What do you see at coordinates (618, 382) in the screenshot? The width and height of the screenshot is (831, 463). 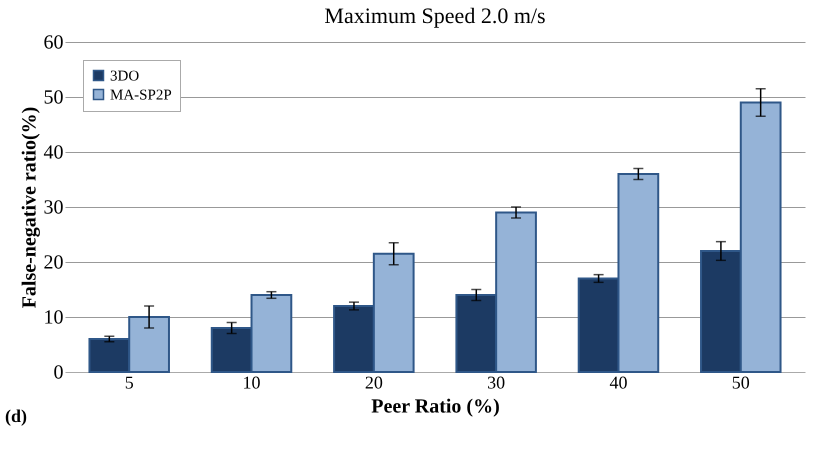 I see `x-tick-label: 40` at bounding box center [618, 382].